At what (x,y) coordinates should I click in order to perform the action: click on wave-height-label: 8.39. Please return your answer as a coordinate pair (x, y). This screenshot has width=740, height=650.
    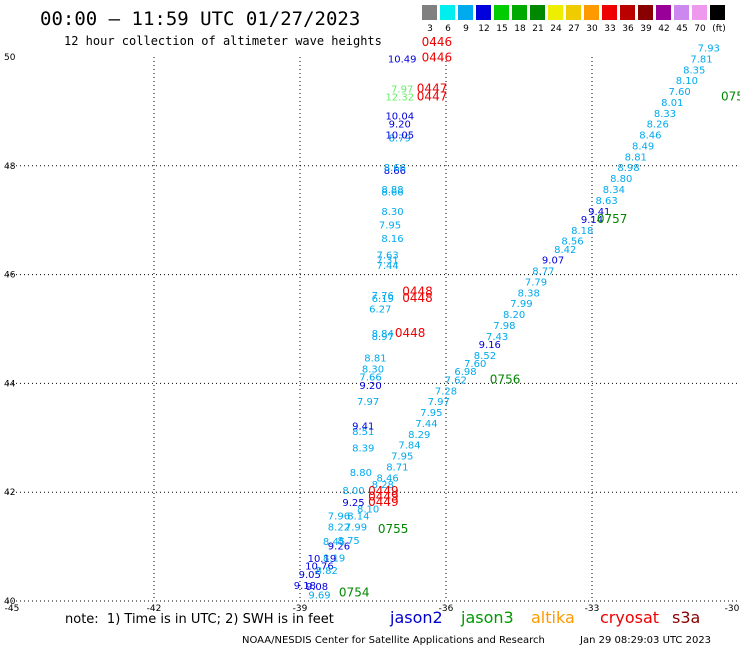
    Looking at the image, I should click on (363, 448).